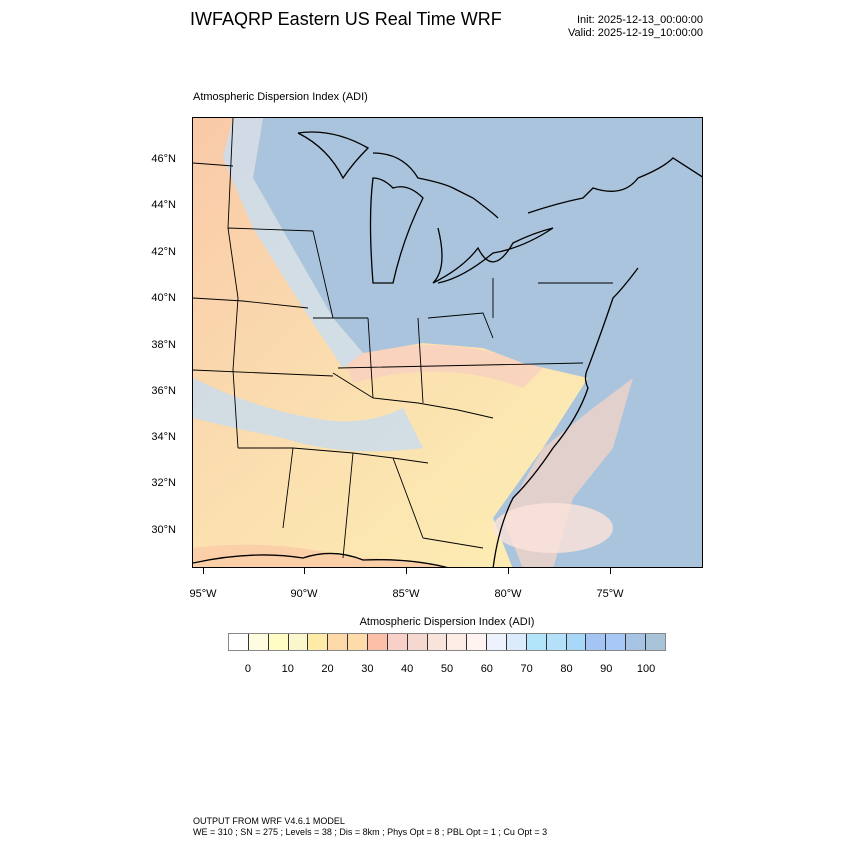  Describe the element at coordinates (304, 594) in the screenshot. I see `lon-label: 90°W` at that location.